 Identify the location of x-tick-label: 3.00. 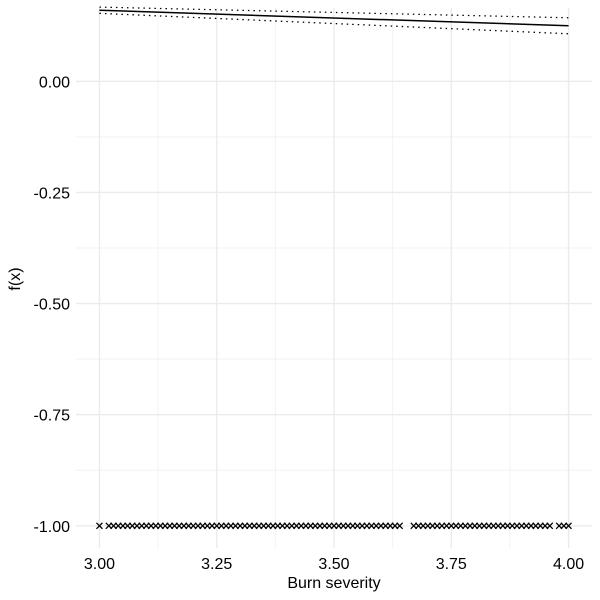
(99, 564).